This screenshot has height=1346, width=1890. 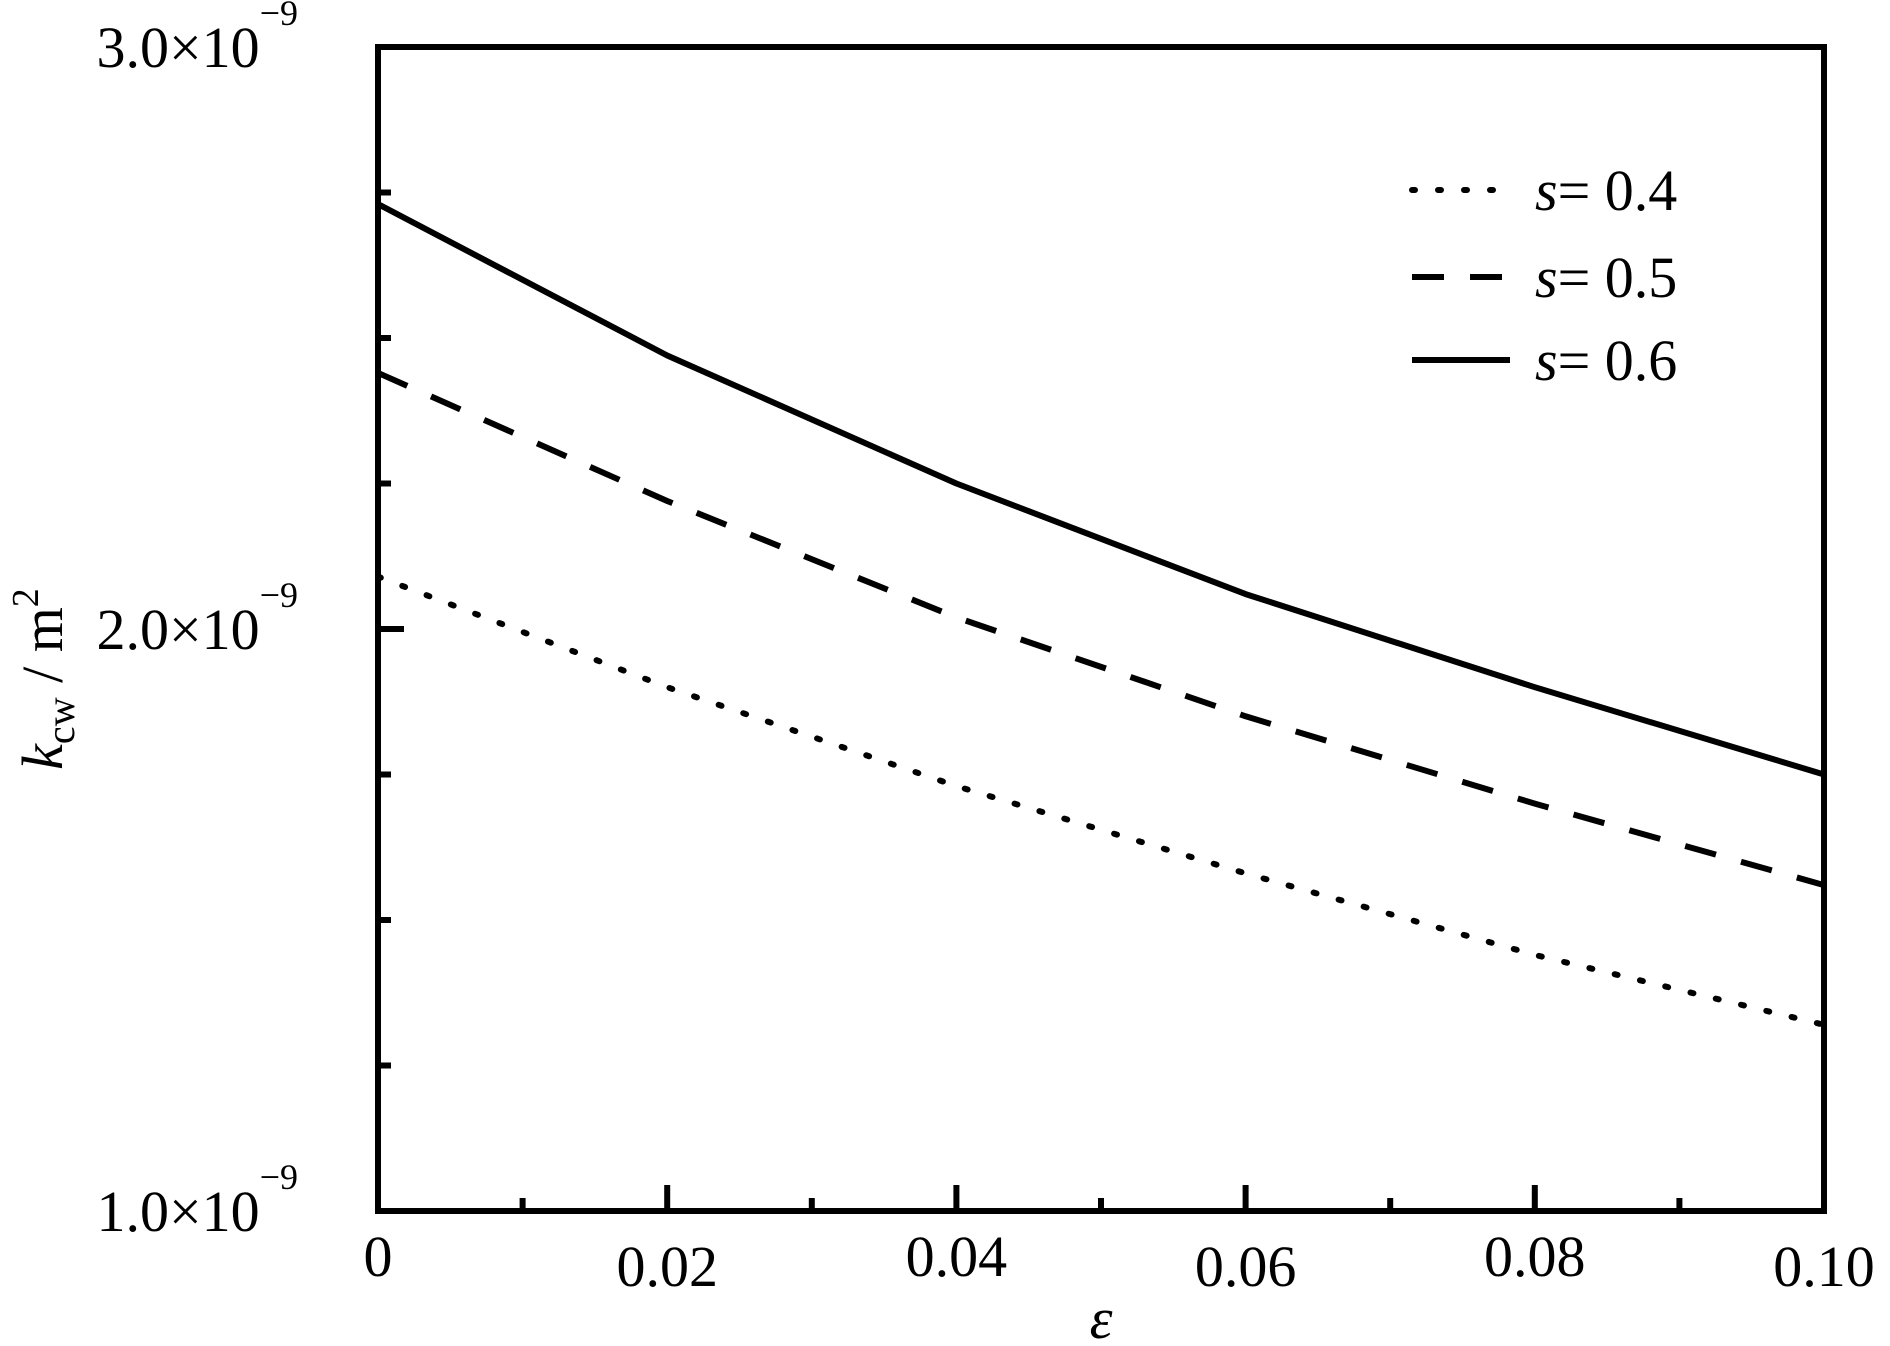 I want to click on y-axis-symbol: k, so click(x=42, y=756).